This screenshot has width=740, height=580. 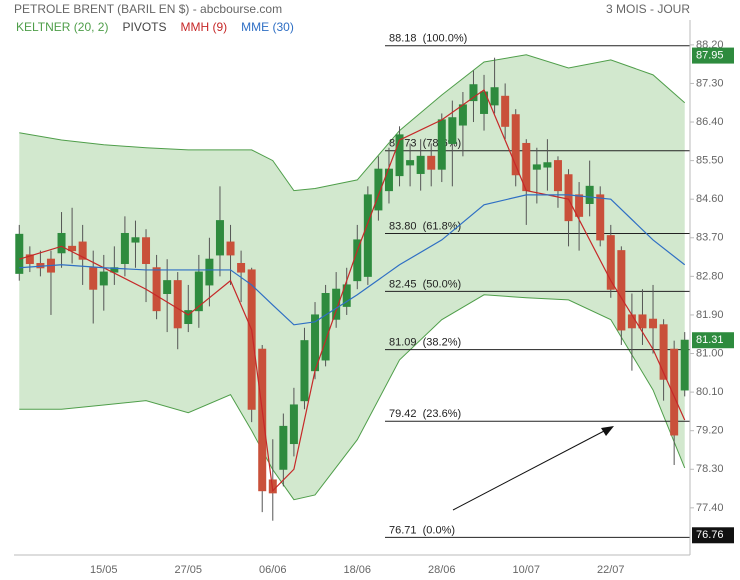 I want to click on period: 3 MOIS - JOUR, so click(x=648, y=9).